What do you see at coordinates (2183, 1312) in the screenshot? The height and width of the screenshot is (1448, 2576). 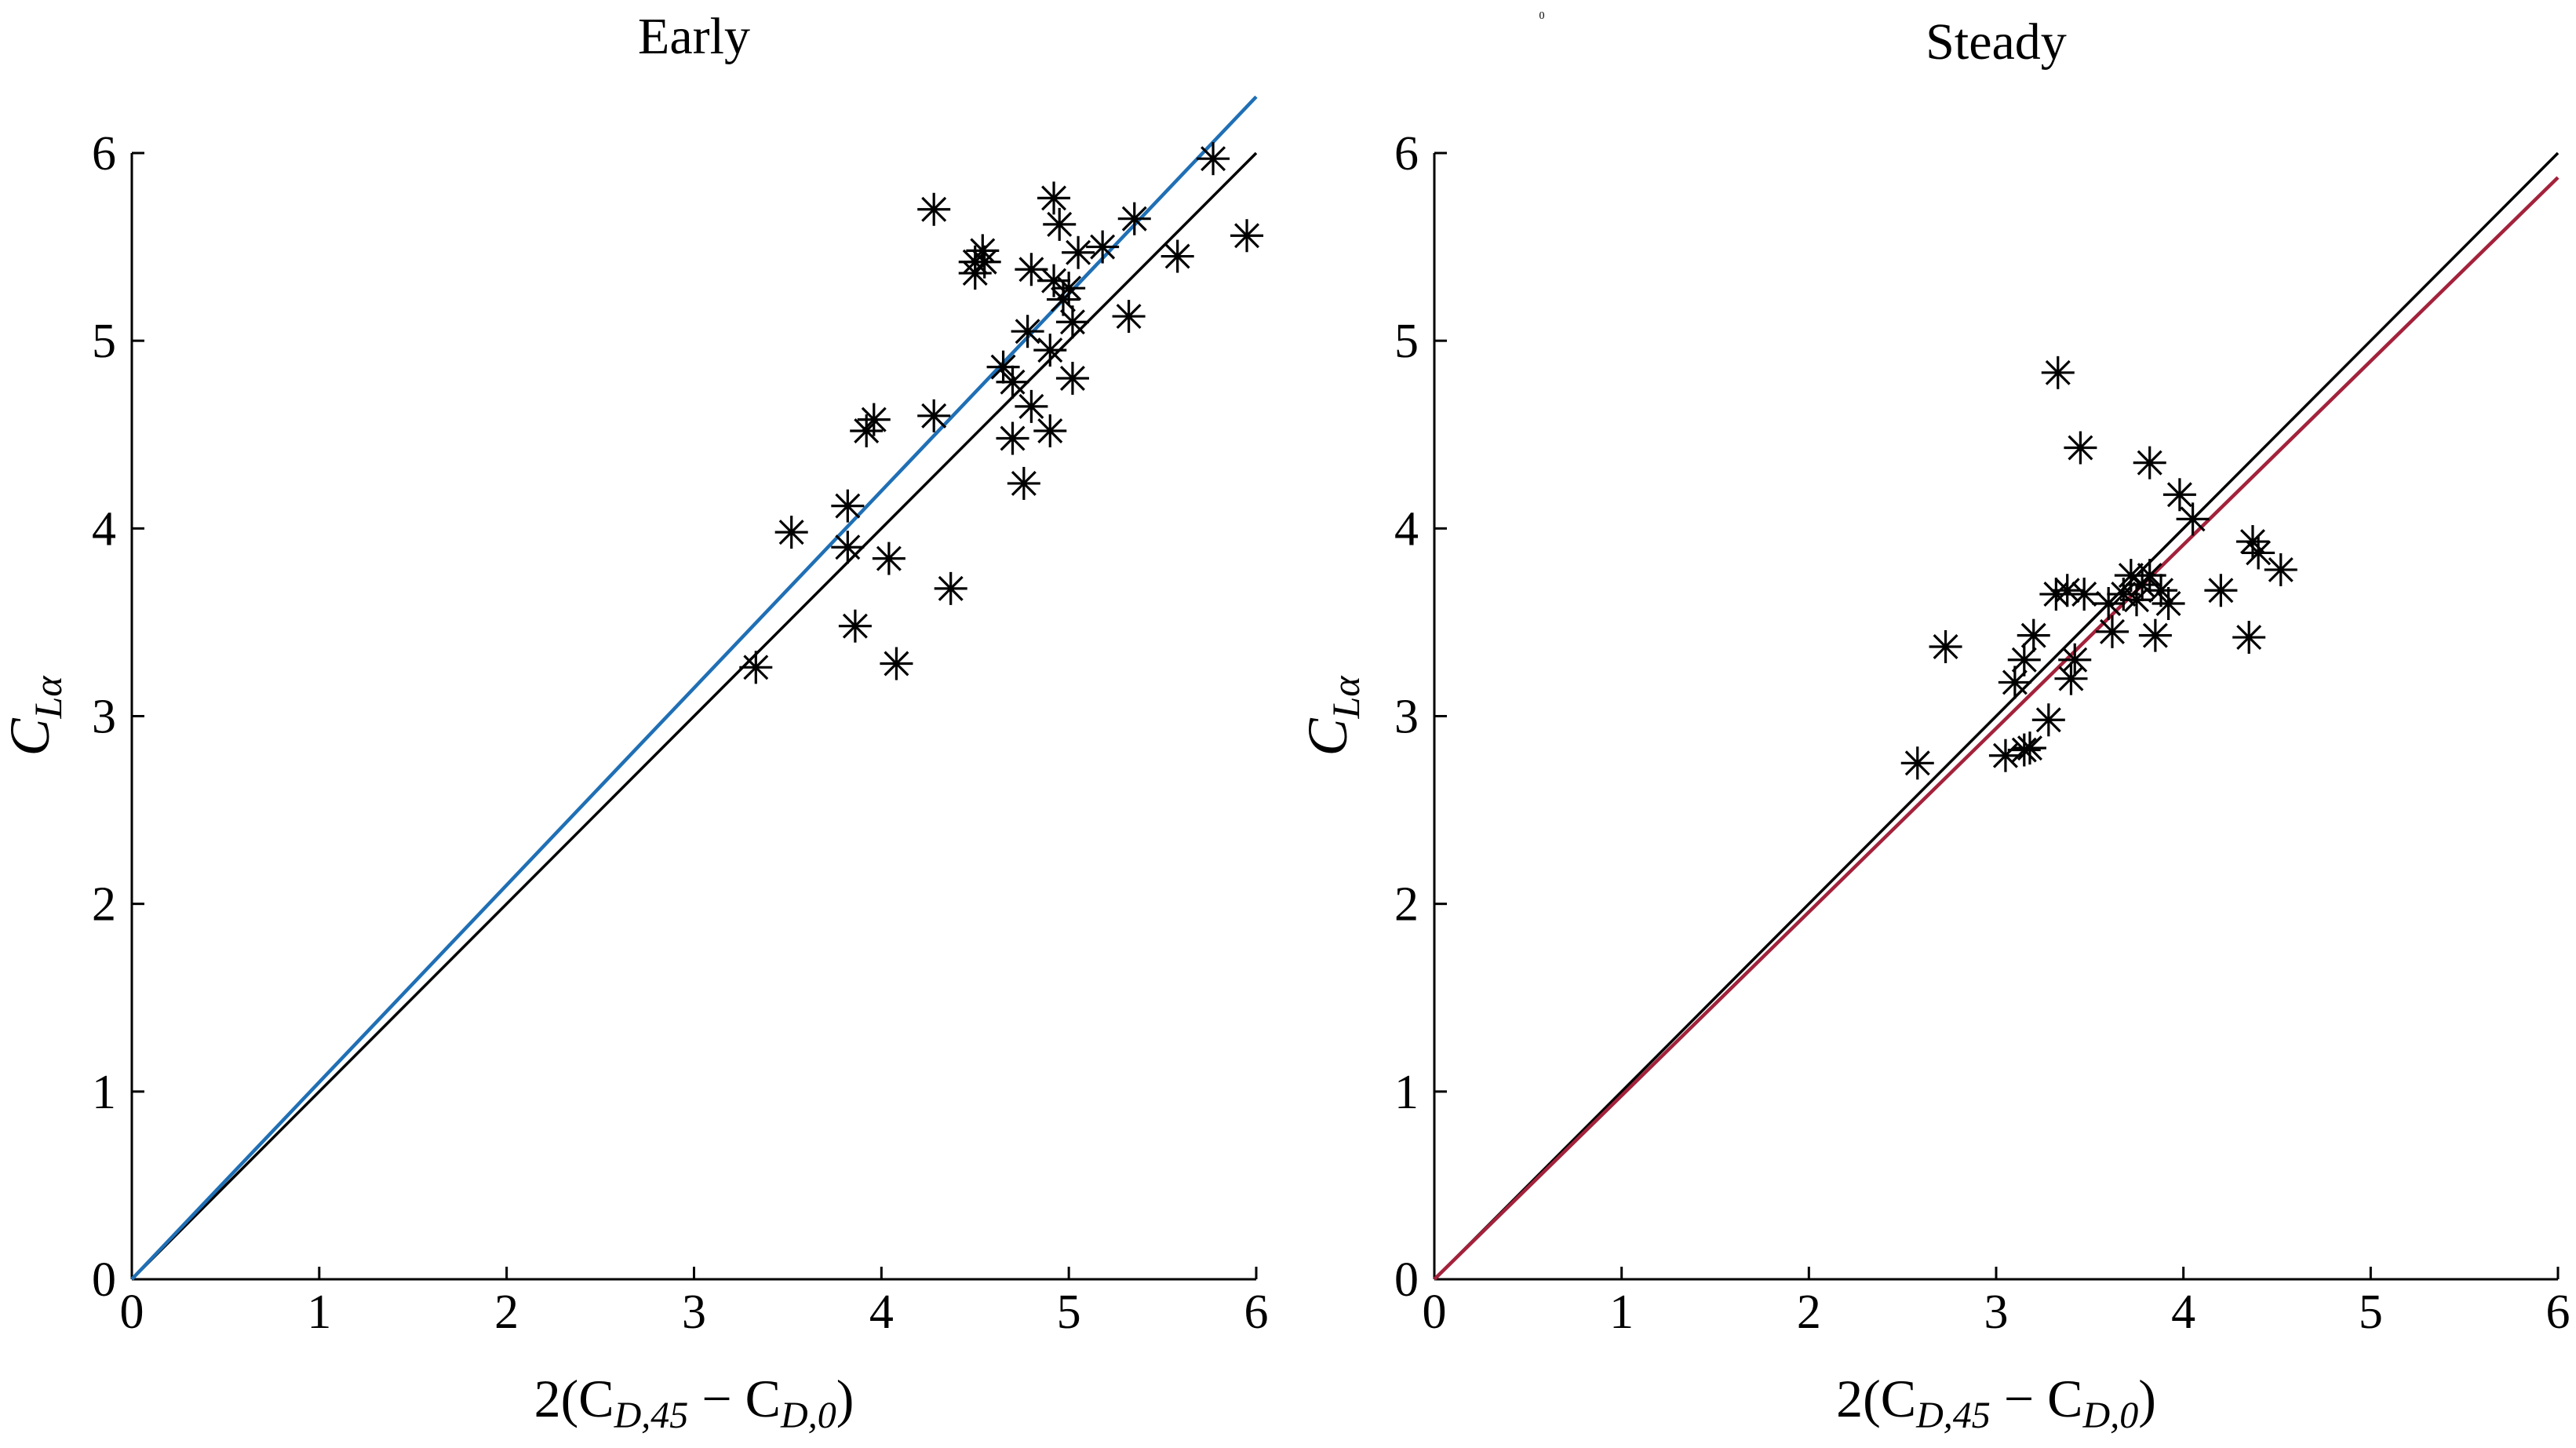 I see `x-tick-label-steady: 4` at bounding box center [2183, 1312].